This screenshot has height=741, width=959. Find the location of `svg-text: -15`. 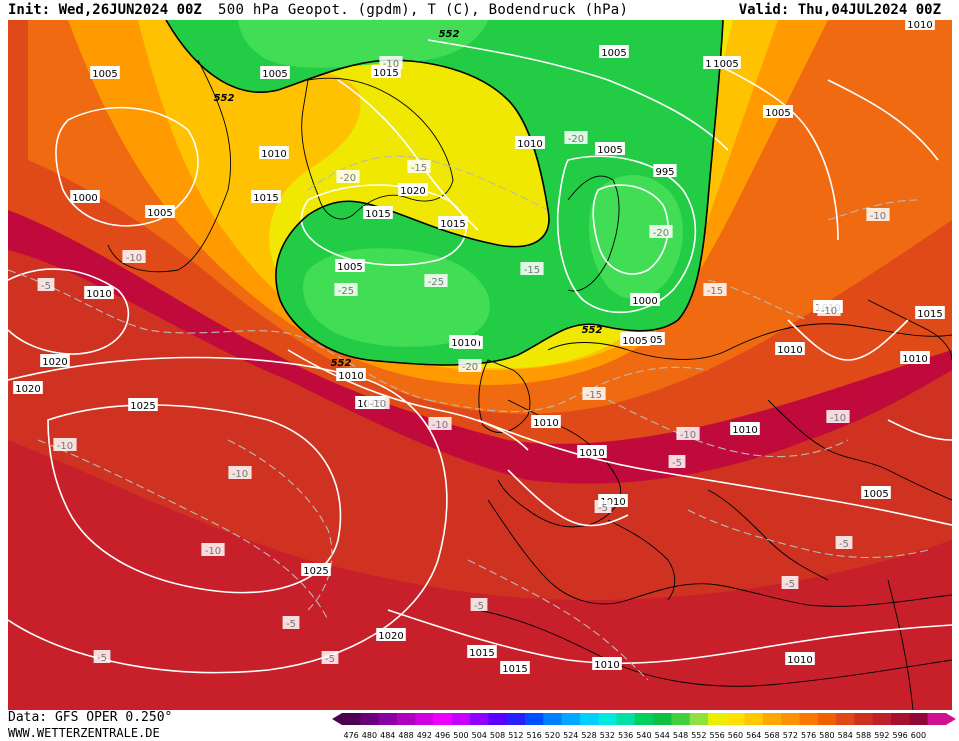

svg-text: -15 is located at coordinates (594, 395).